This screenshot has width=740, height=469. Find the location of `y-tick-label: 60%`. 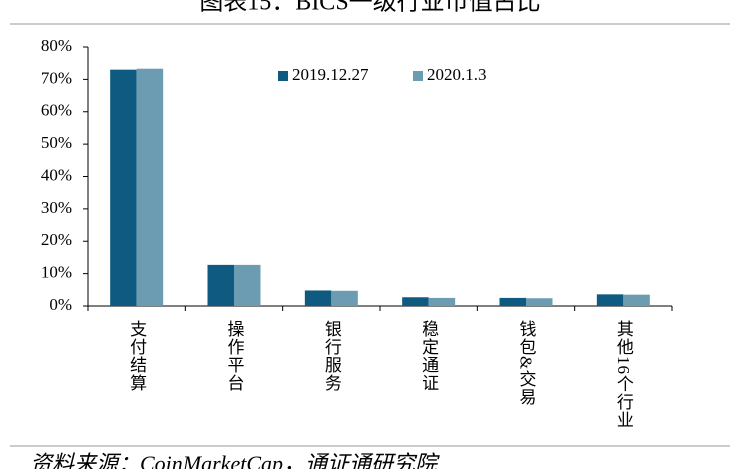

y-tick-label: 60% is located at coordinates (56, 110).